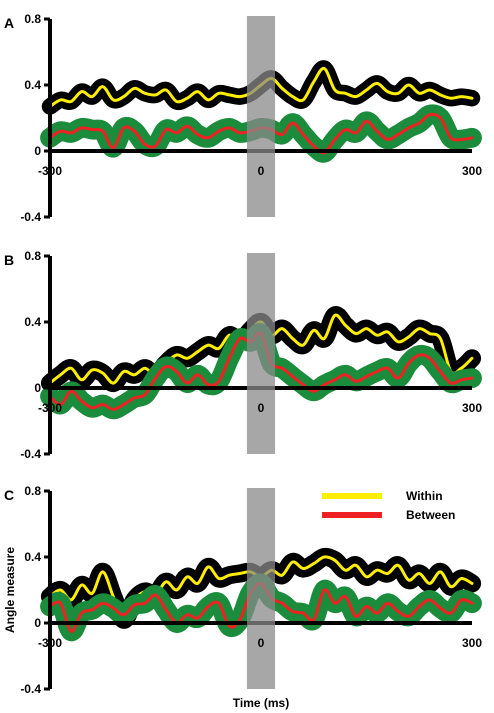 The width and height of the screenshot is (494, 713). I want to click on legend: Within Between, so click(388, 505).